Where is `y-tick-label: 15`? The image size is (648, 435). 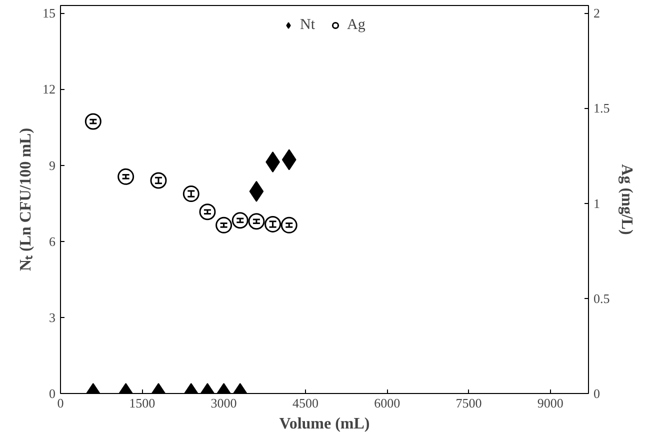 y-tick-label: 15 is located at coordinates (49, 13).